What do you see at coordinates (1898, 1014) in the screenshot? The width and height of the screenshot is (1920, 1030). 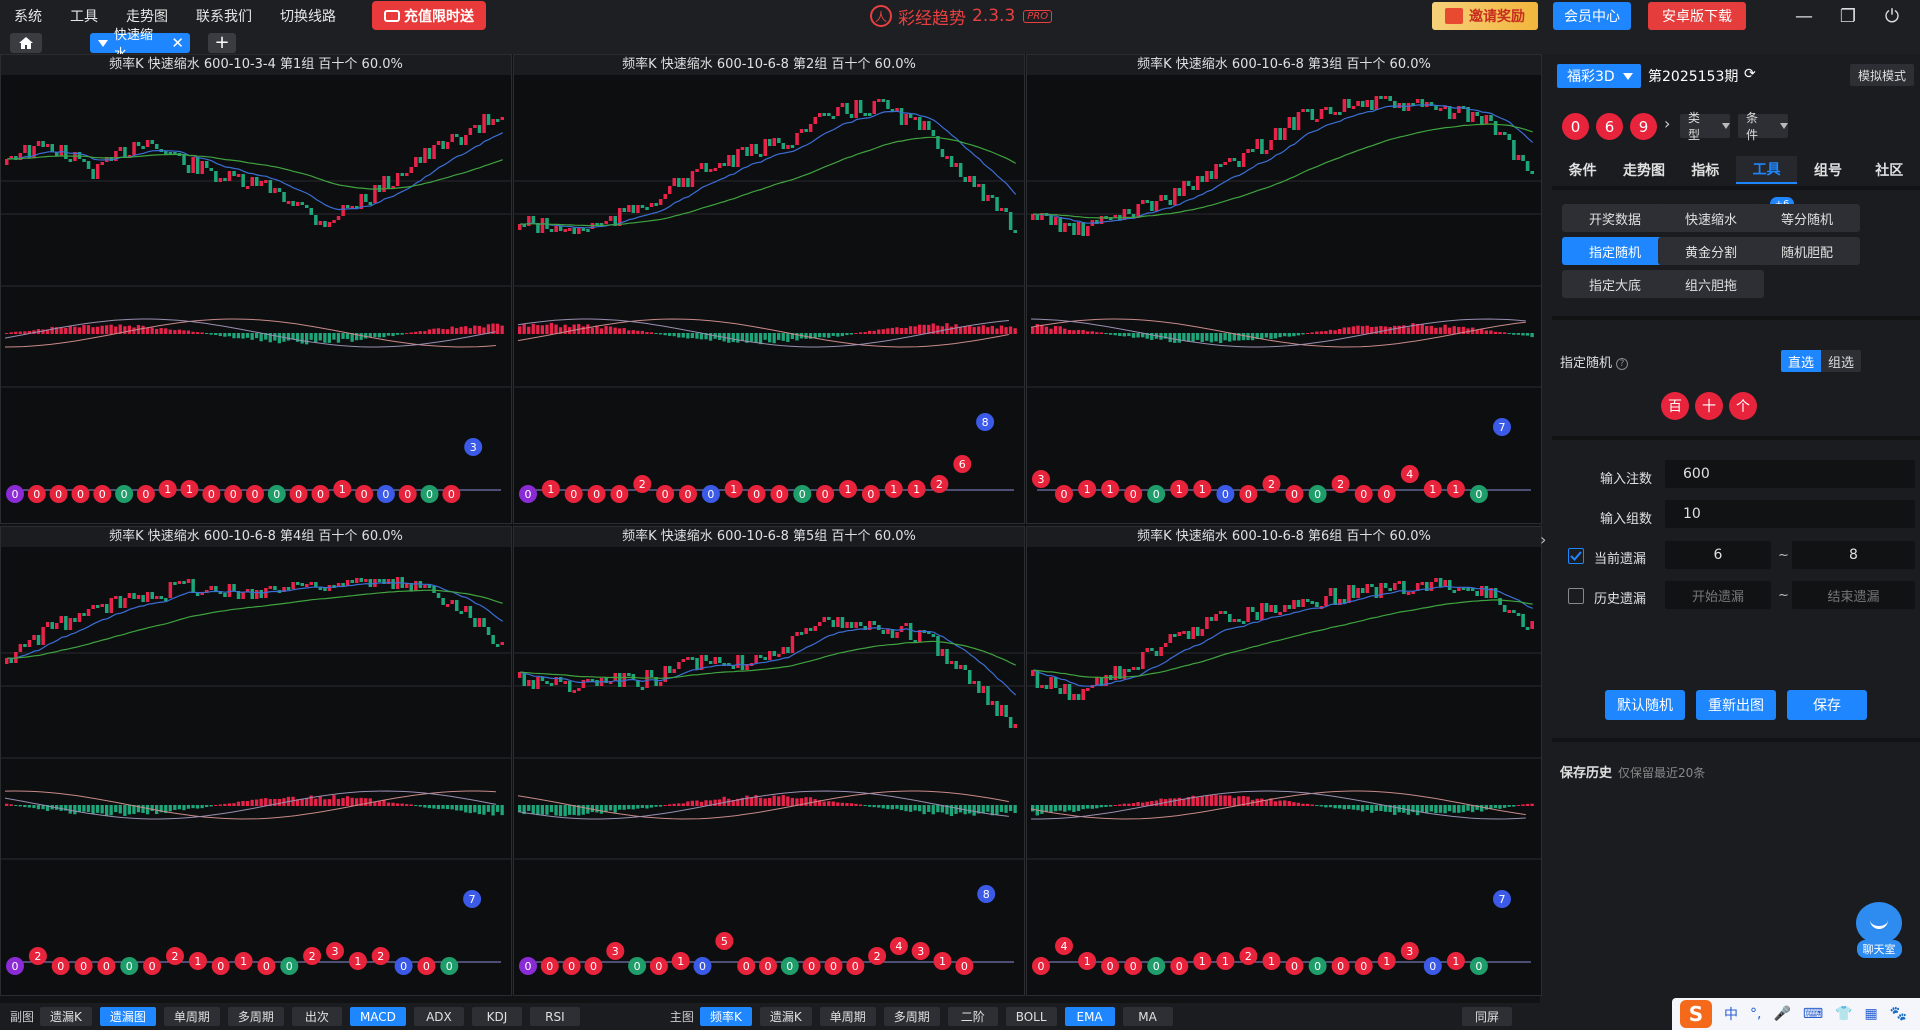 I see `mascot-icon: 🐾` at bounding box center [1898, 1014].